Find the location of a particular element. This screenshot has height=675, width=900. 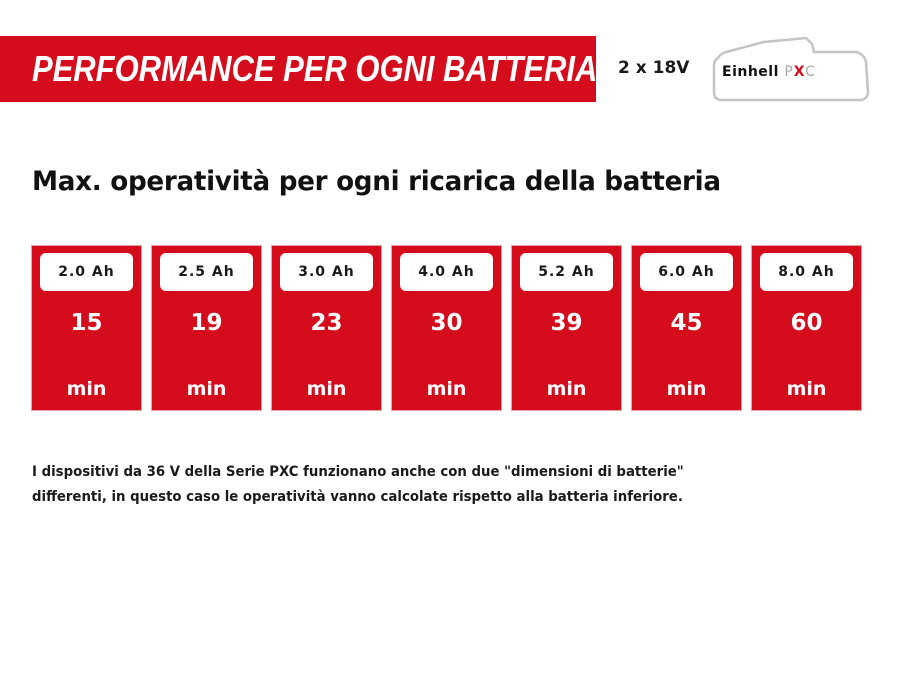

battery-capacity-label: 8.0 Ah is located at coordinates (806, 272).